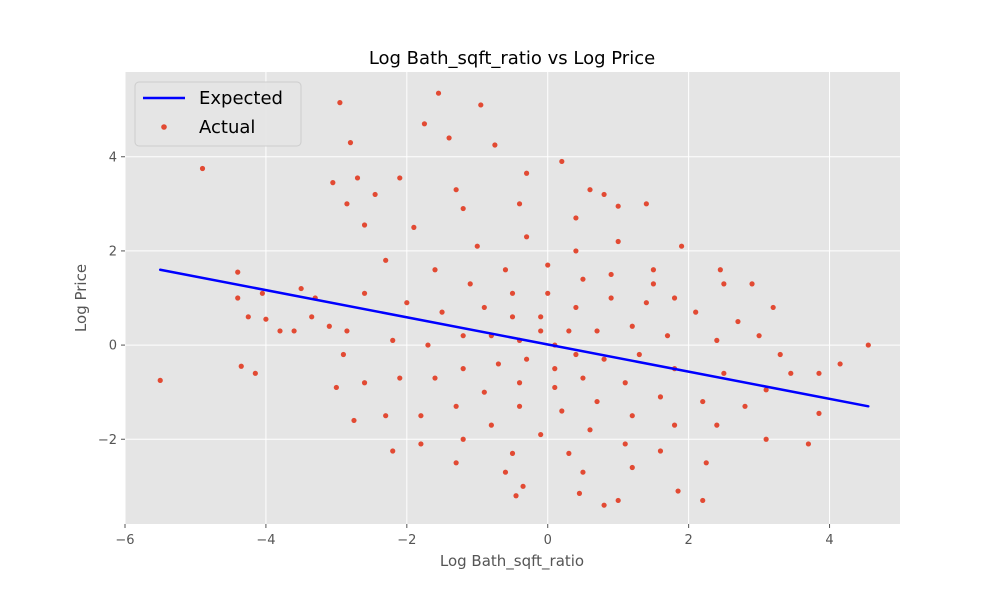 This screenshot has width=1000, height=600. What do you see at coordinates (113, 157) in the screenshot?
I see `y-tick-label: 4` at bounding box center [113, 157].